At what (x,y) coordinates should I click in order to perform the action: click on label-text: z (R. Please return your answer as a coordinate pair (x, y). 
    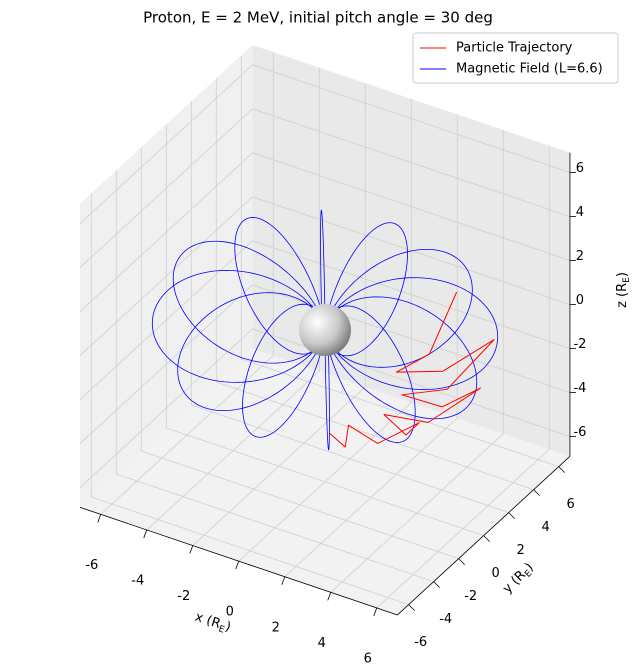
    Looking at the image, I should click on (622, 295).